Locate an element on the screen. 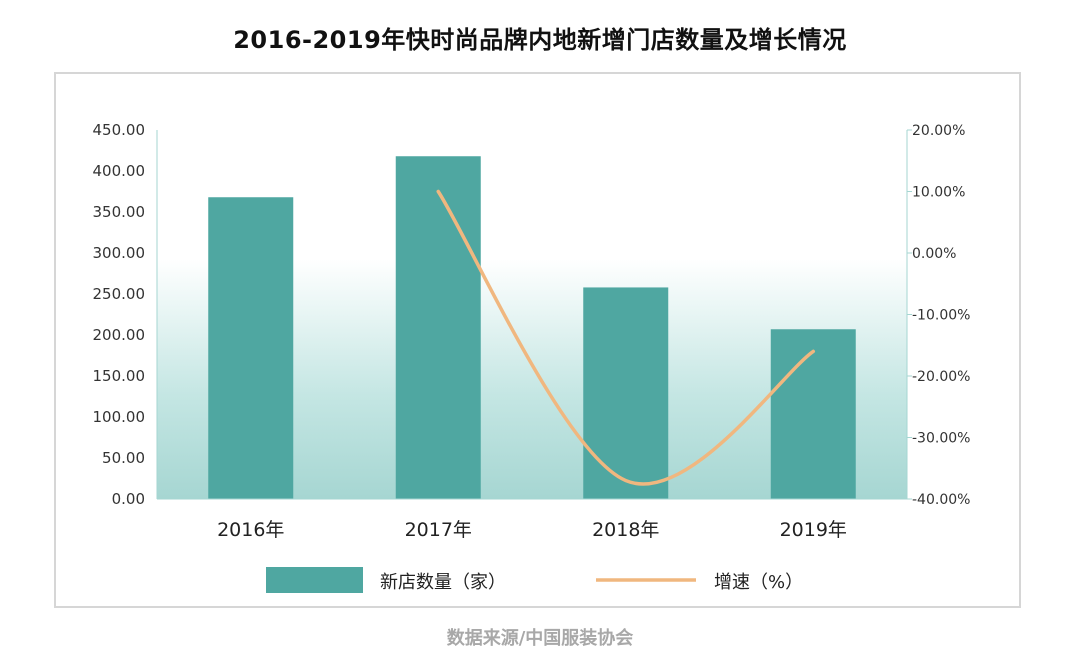 The height and width of the screenshot is (668, 1080). left-tick-label: 350.00 is located at coordinates (119, 212).